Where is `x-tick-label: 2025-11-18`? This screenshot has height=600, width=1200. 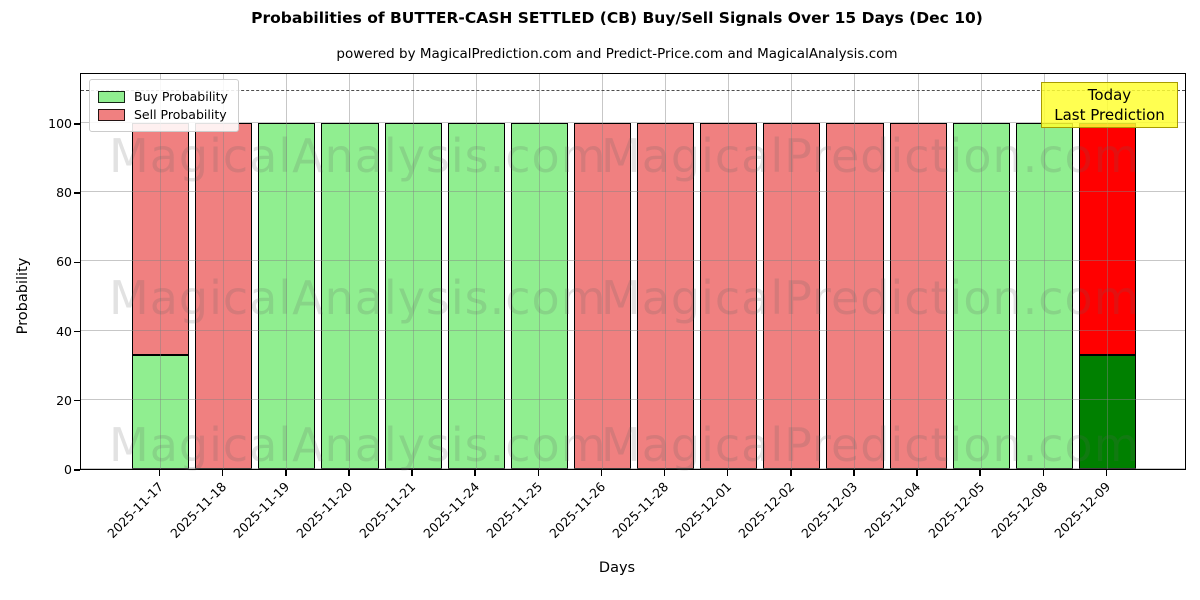
x-tick-label: 2025-11-18 is located at coordinates (198, 510).